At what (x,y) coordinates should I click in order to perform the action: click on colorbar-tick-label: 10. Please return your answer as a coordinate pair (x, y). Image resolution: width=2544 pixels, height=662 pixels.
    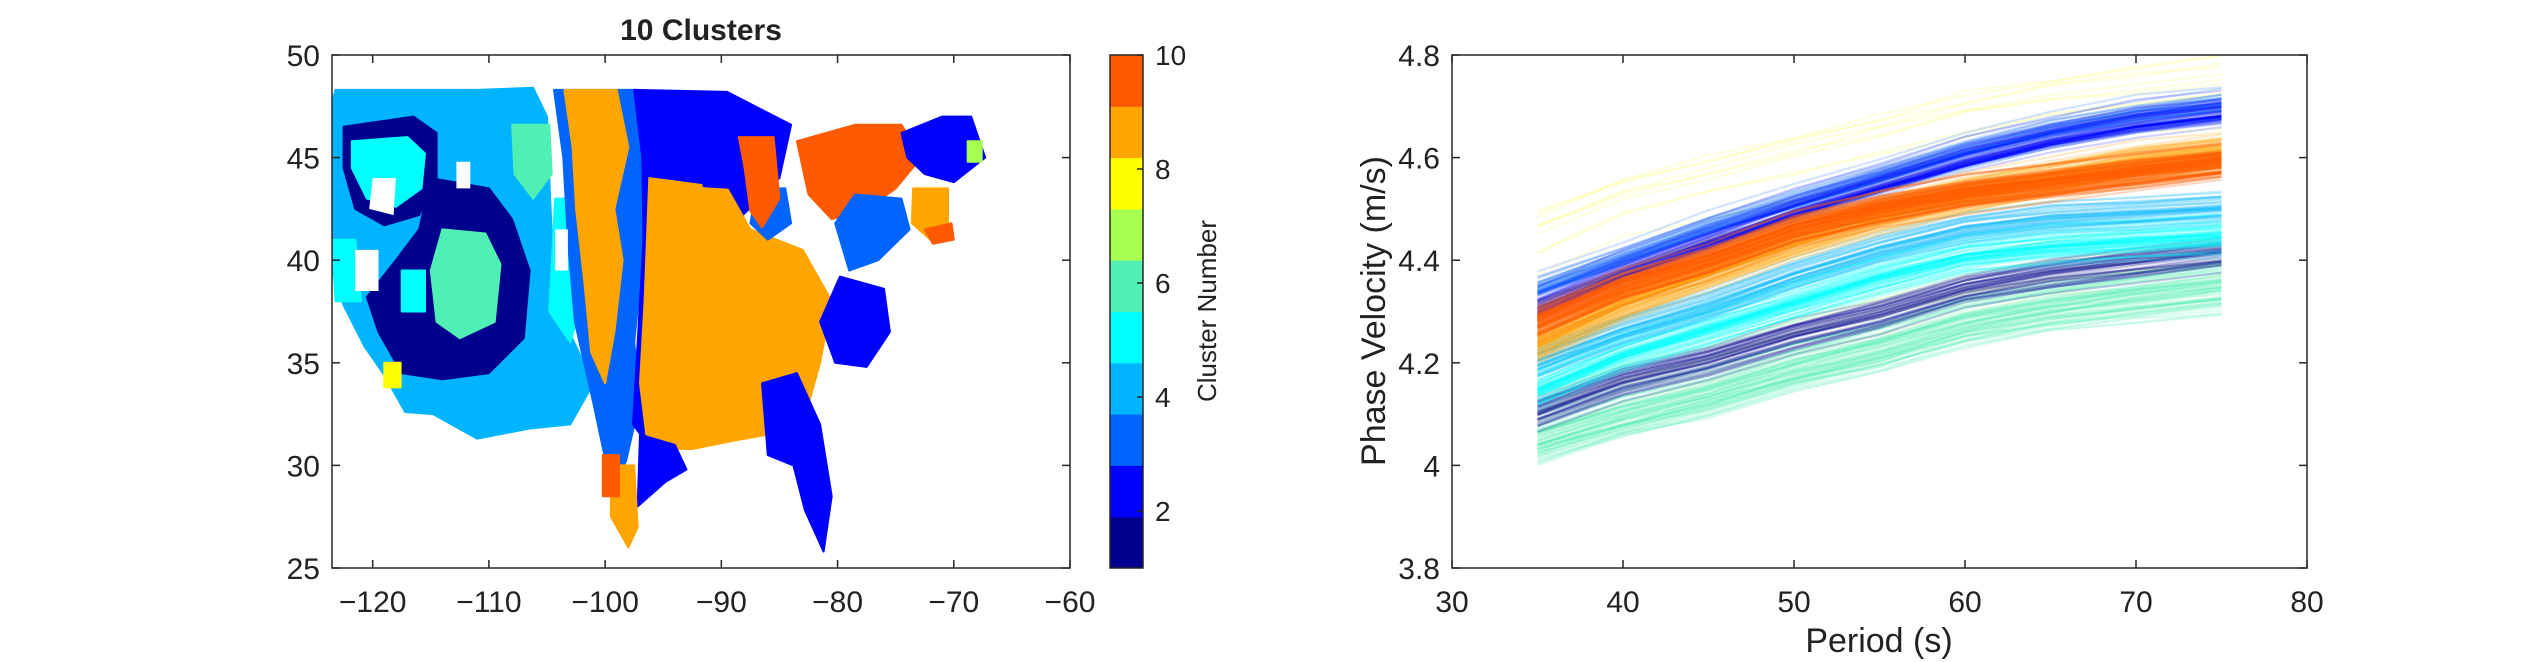
    Looking at the image, I should click on (1170, 55).